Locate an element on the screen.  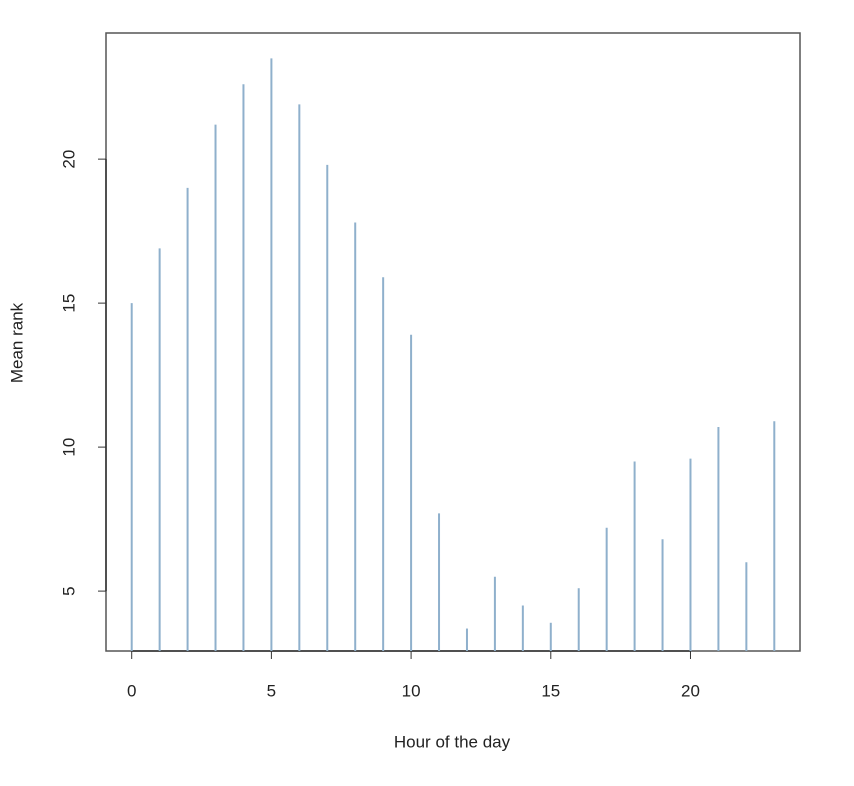
y-tick-label: 20 is located at coordinates (68, 159).